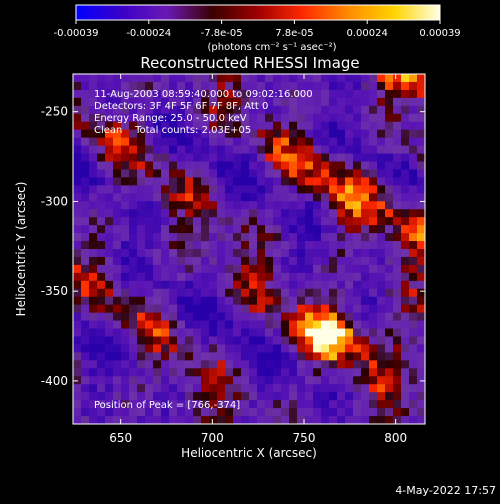  Describe the element at coordinates (170, 118) in the screenshot. I see `annotation-line: Energy Range: 25.0 - 50.0 keV` at that location.